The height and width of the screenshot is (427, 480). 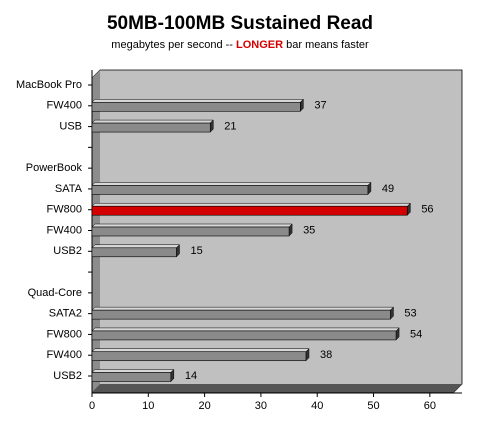 I want to click on value-label: 14, so click(x=191, y=376).